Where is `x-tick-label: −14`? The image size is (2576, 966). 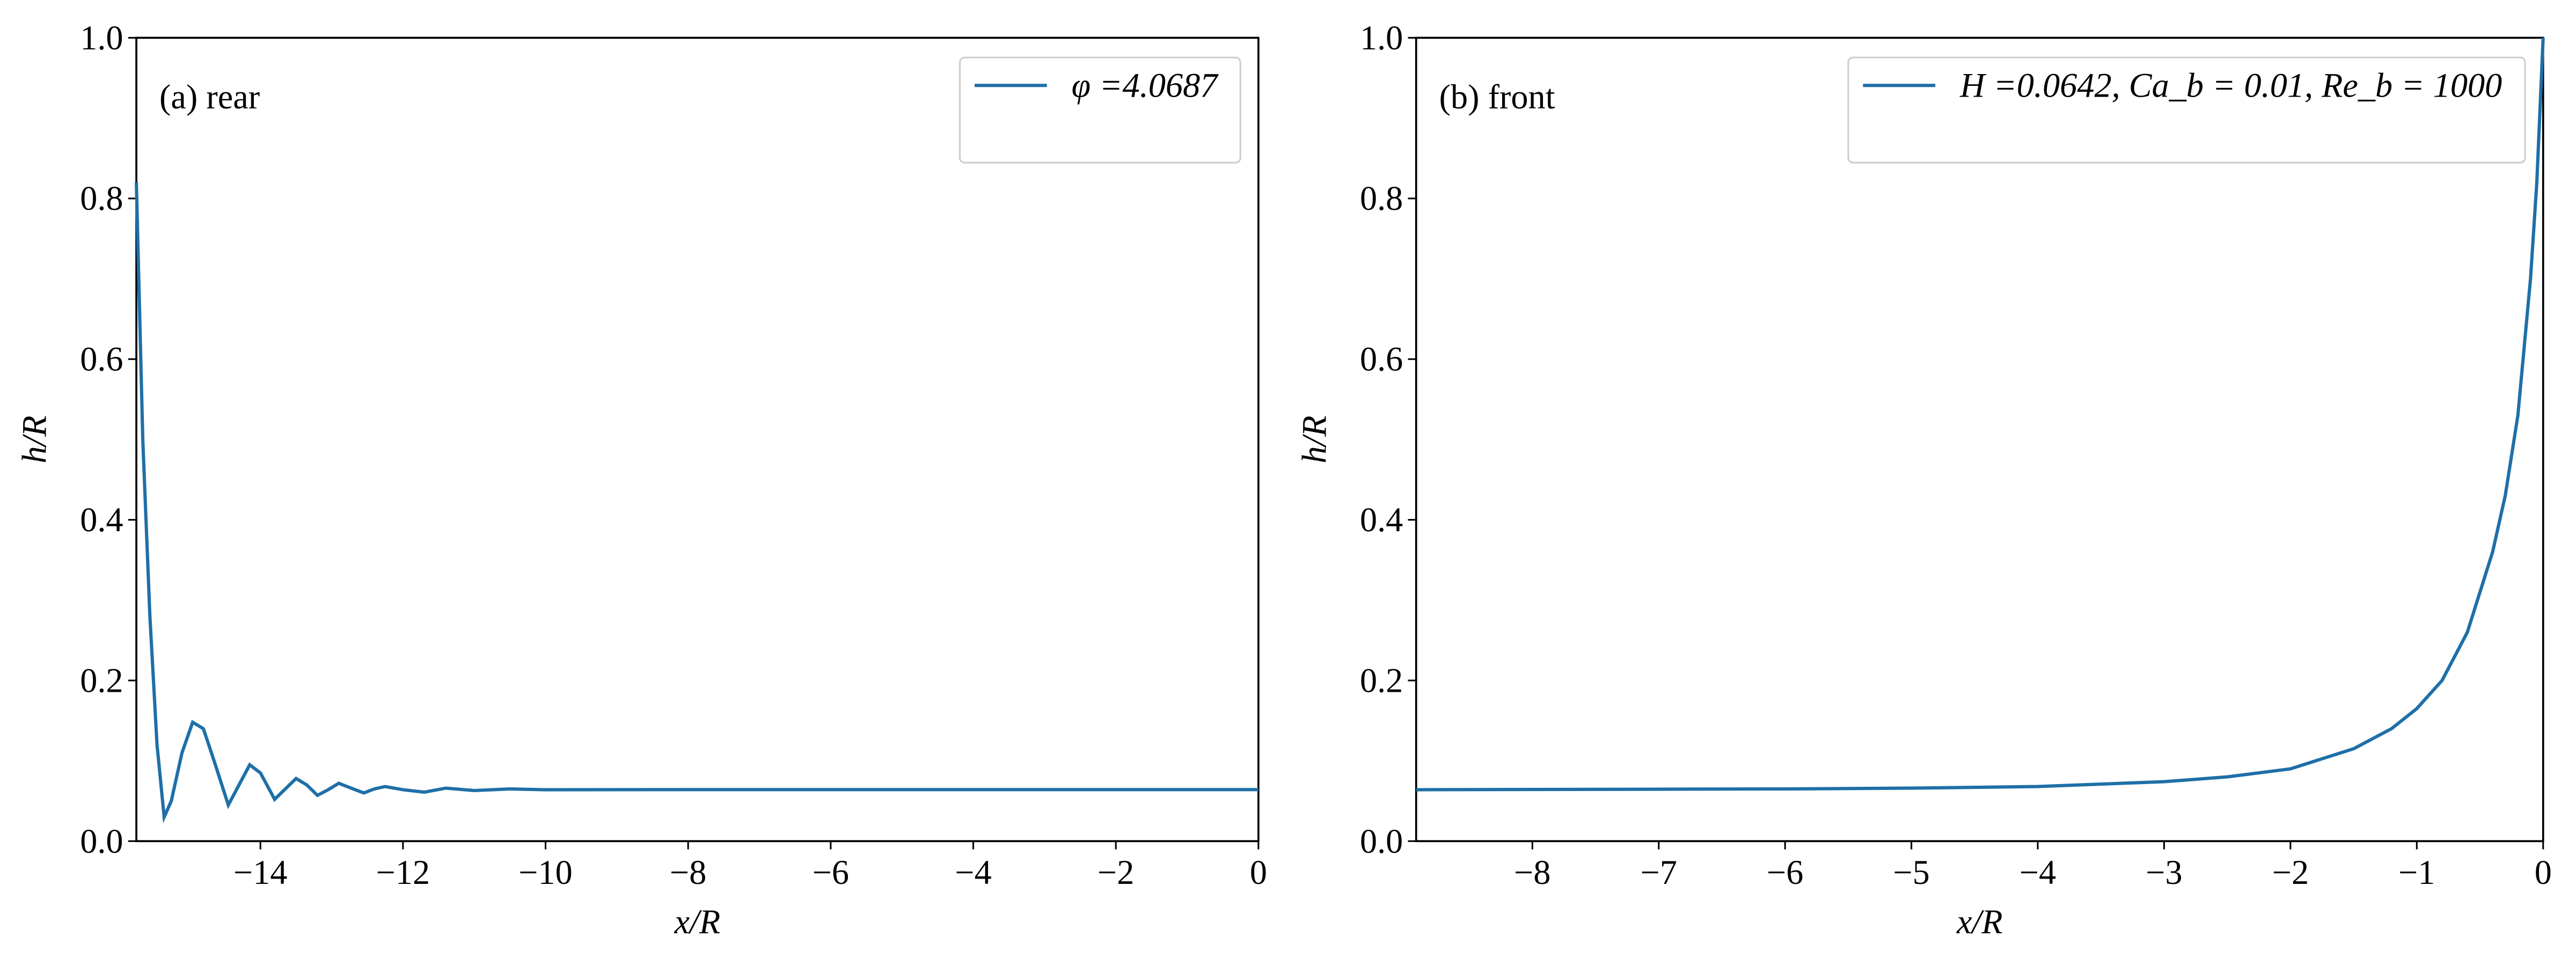 x-tick-label: −14 is located at coordinates (260, 872).